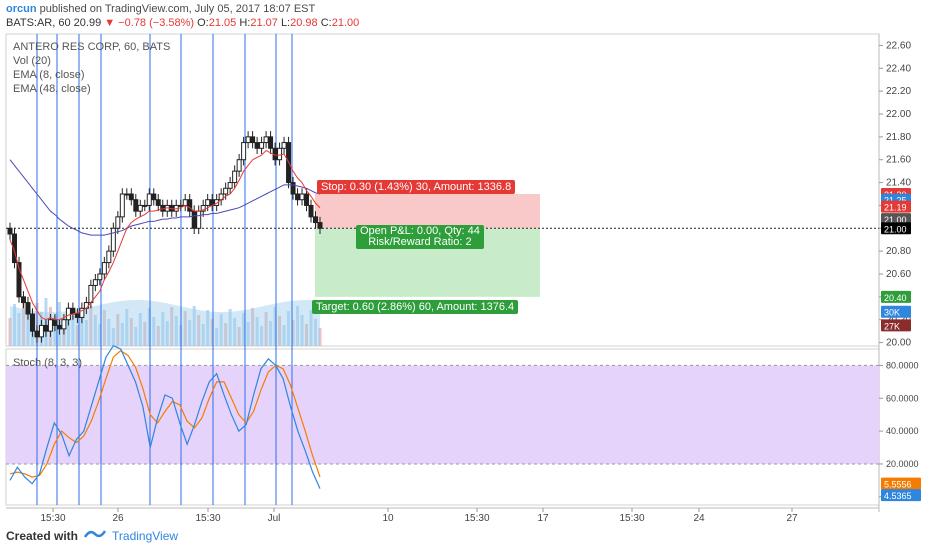 This screenshot has height=550, width=932. Describe the element at coordinates (304, 23) in the screenshot. I see `low-value: 20.98` at that location.